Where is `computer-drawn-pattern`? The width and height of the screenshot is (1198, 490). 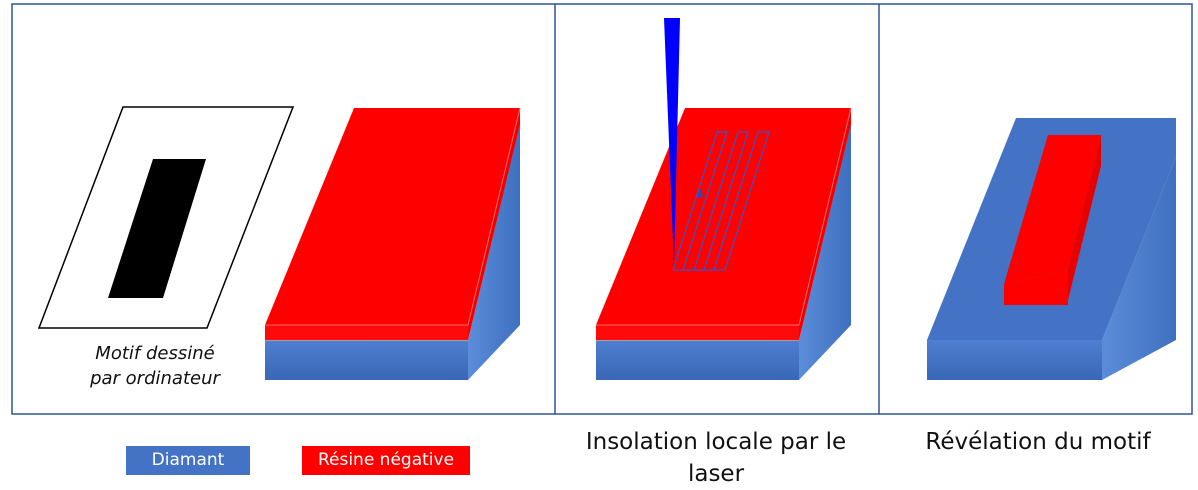 computer-drawn-pattern is located at coordinates (166, 217).